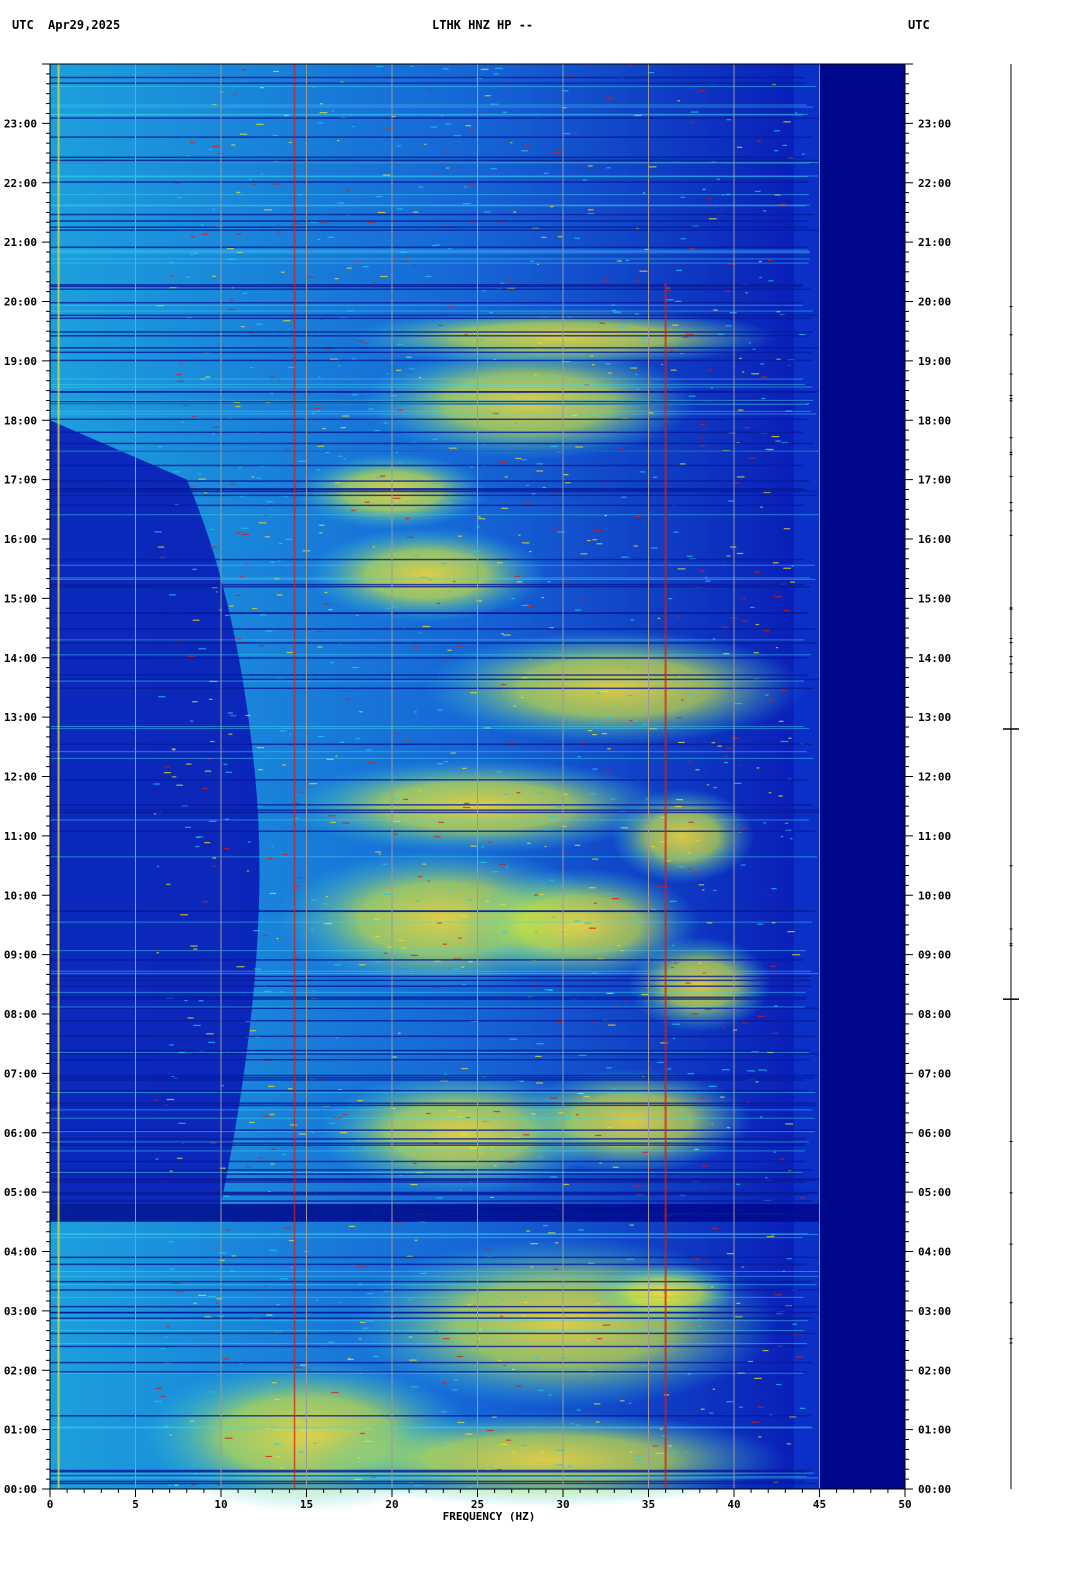 The image size is (1066, 1584). I want to click on y-tick-label-left: 17:00, so click(20, 480).